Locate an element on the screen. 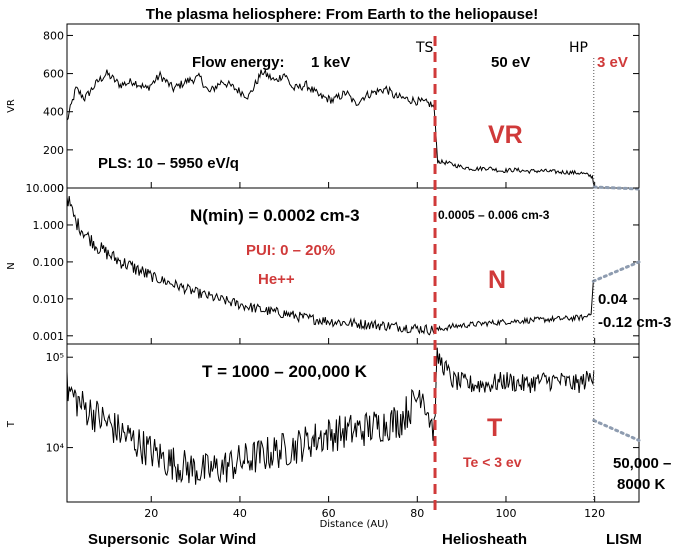 This screenshot has width=685, height=551. x-tick-label: 100 is located at coordinates (505, 513).